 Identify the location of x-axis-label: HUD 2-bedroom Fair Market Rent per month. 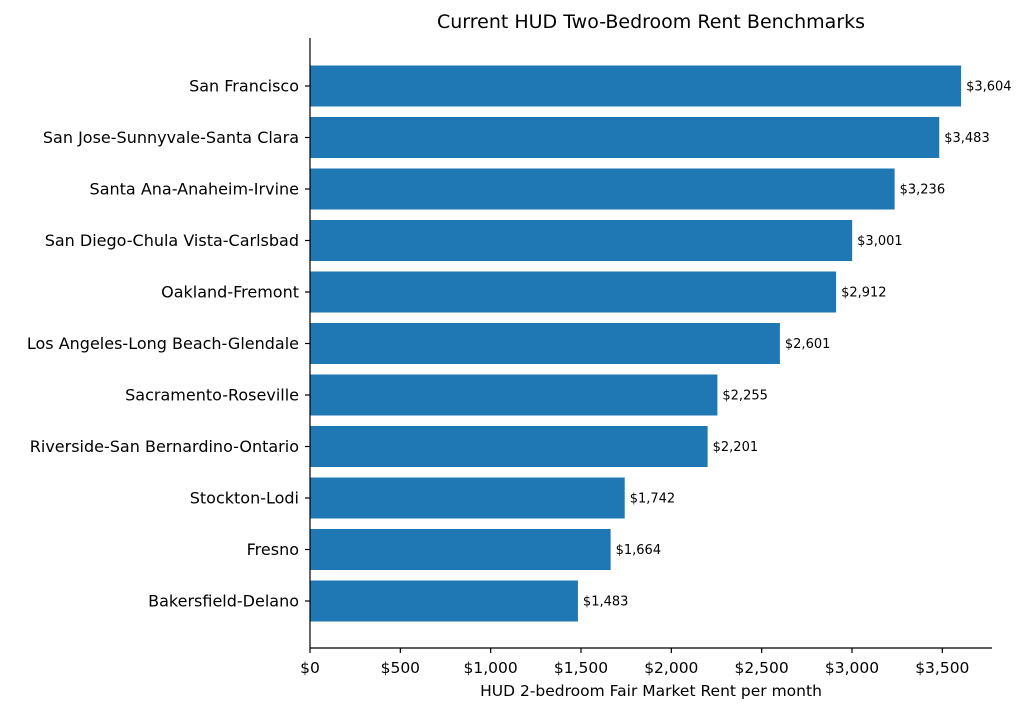
(651, 691).